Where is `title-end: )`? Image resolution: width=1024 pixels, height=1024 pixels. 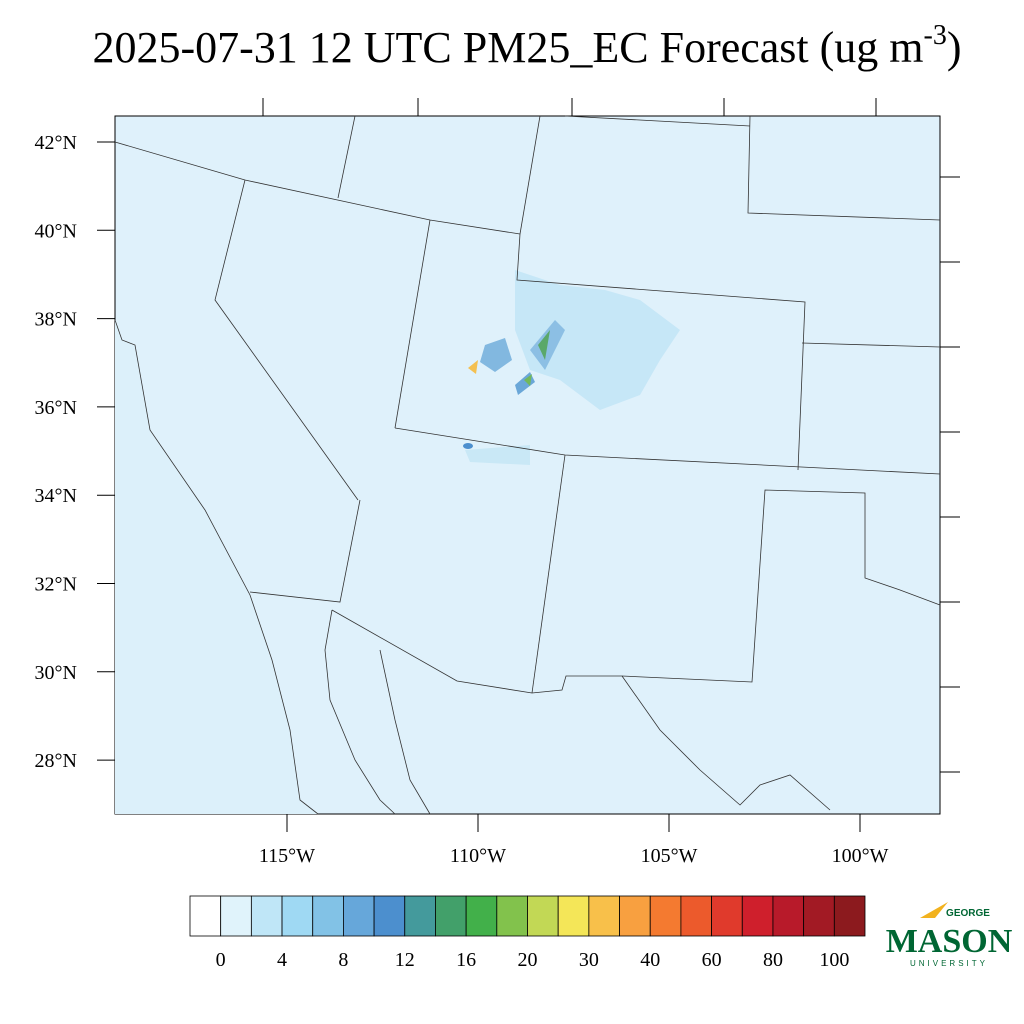
title-end: ) is located at coordinates (954, 47).